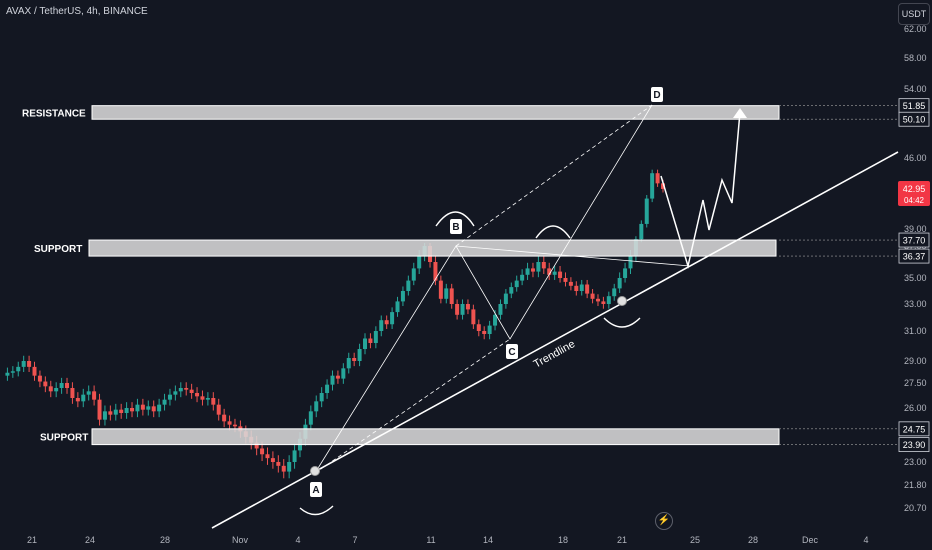 This screenshot has height=550, width=932. I want to click on x-tick-label: Dec, so click(810, 540).